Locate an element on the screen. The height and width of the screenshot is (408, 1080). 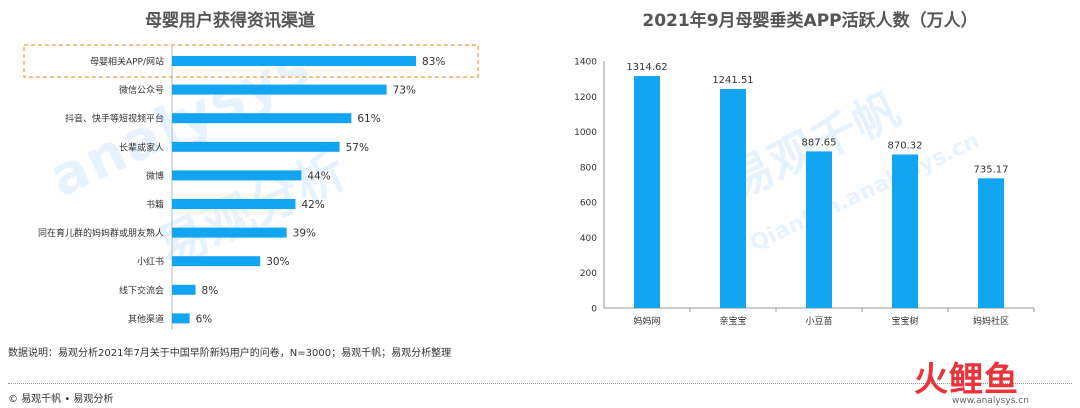
left-category-label: 同在育儿群的妈妈群或朋友熟人 is located at coordinates (101, 233).